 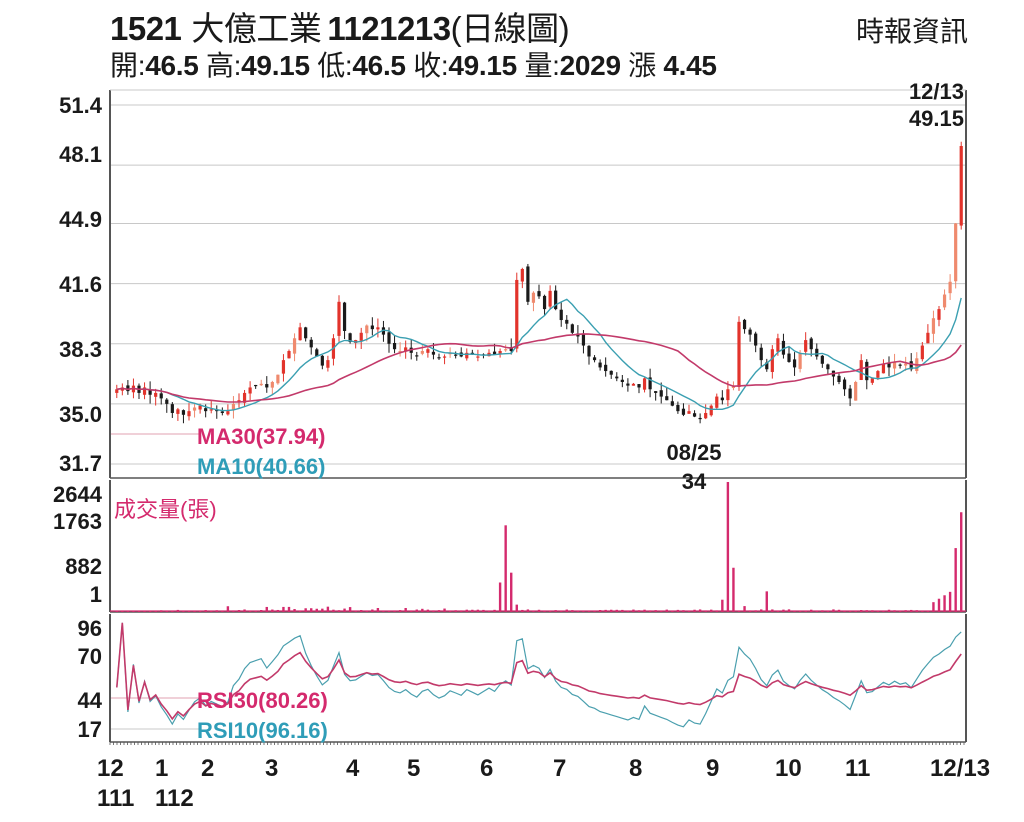 I want to click on low-value: 46.5, so click(x=379, y=65).